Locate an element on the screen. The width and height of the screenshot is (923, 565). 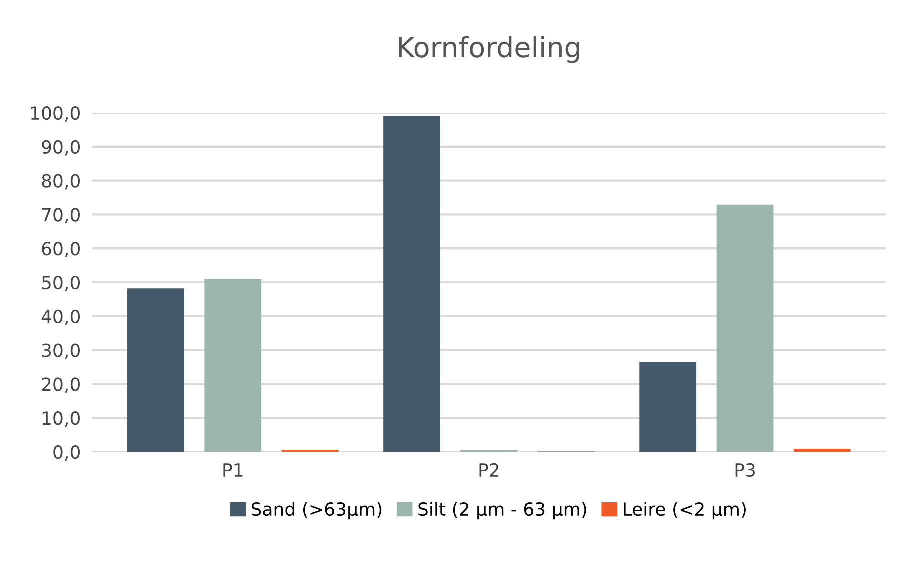
y-tick-label: 80,0 is located at coordinates (61, 182).